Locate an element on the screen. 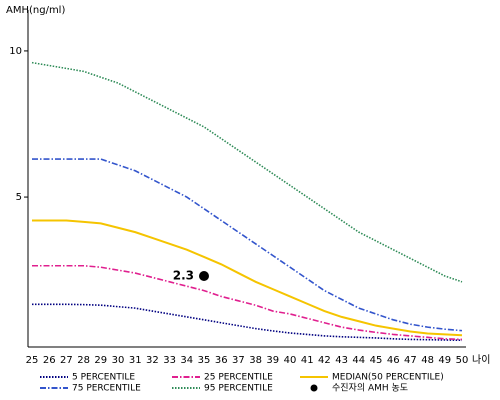 The height and width of the screenshot is (400, 500). x-tick-label: 35 is located at coordinates (204, 360).